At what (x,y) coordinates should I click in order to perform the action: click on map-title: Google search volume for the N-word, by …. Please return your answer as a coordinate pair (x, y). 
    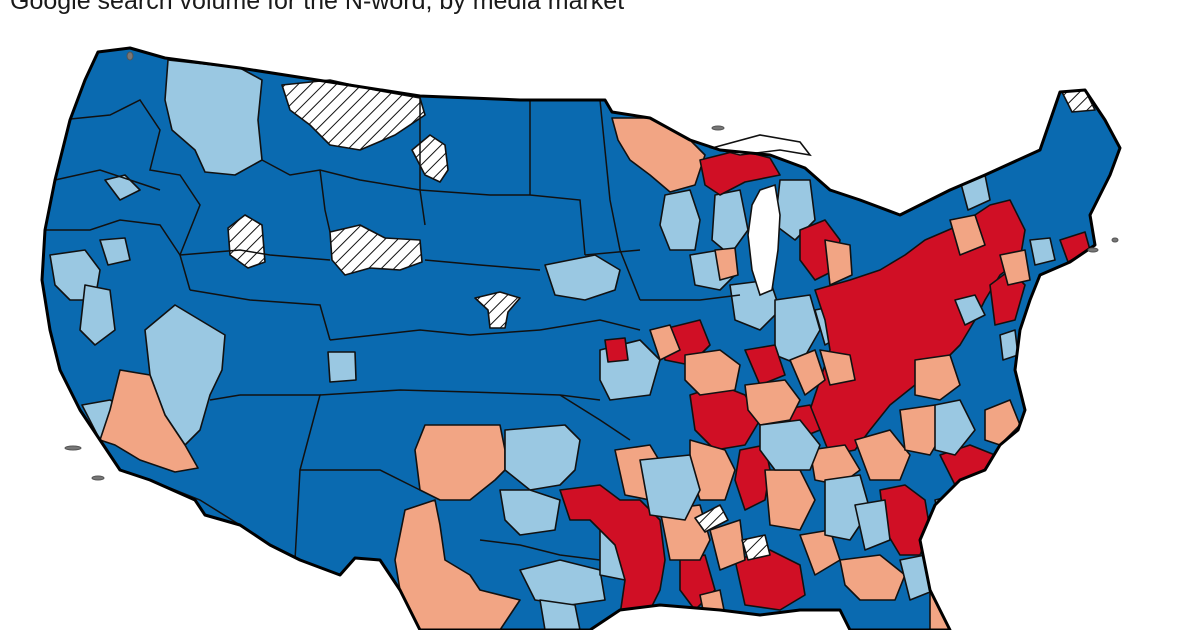
    Looking at the image, I should click on (317, 7).